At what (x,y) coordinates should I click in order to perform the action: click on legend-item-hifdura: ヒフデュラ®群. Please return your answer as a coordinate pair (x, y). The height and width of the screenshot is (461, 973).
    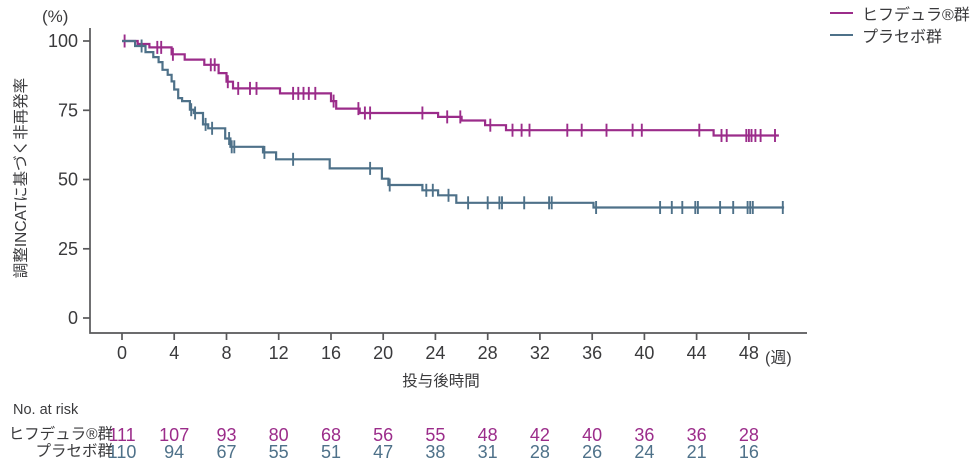
    Looking at the image, I should click on (900, 13).